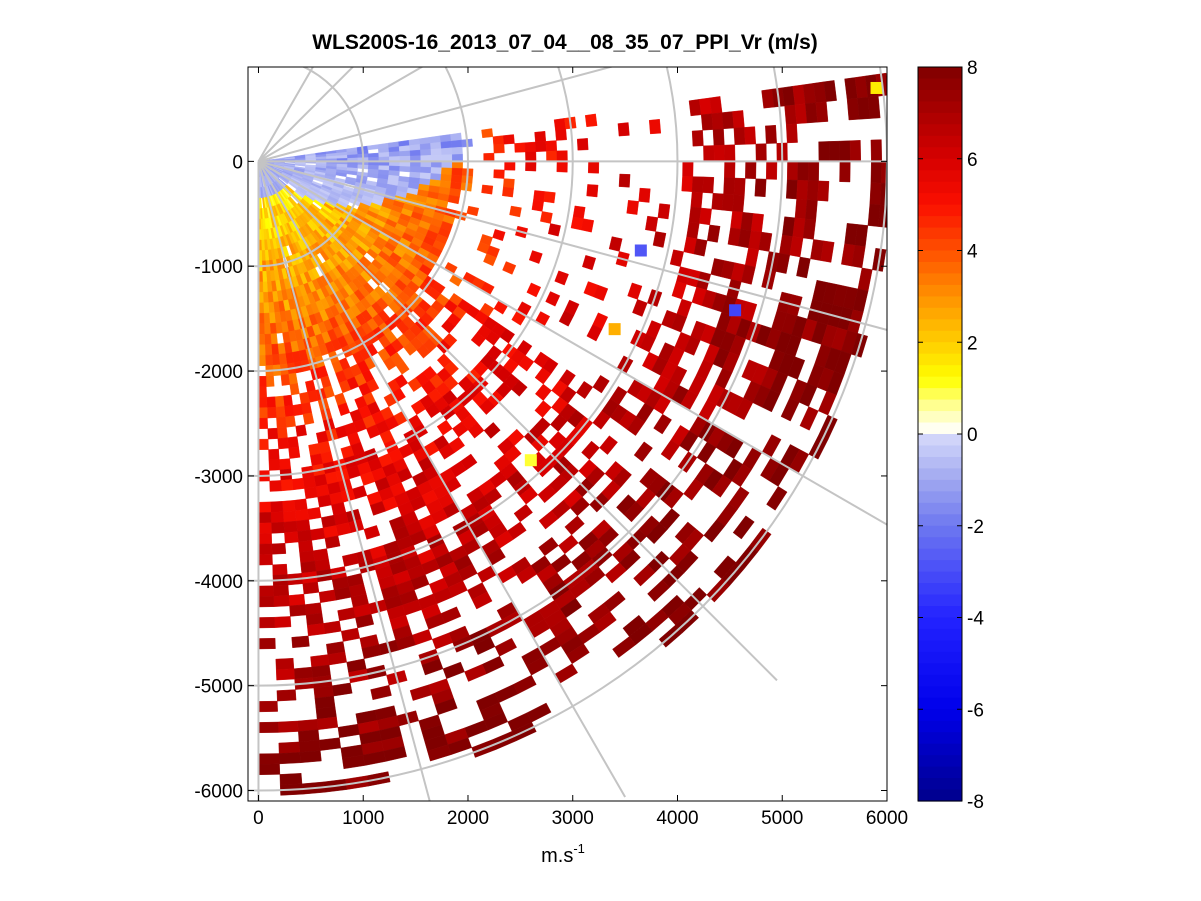 The height and width of the screenshot is (901, 1201). What do you see at coordinates (972, 252) in the screenshot?
I see `colorbar-tick-label: 4` at bounding box center [972, 252].